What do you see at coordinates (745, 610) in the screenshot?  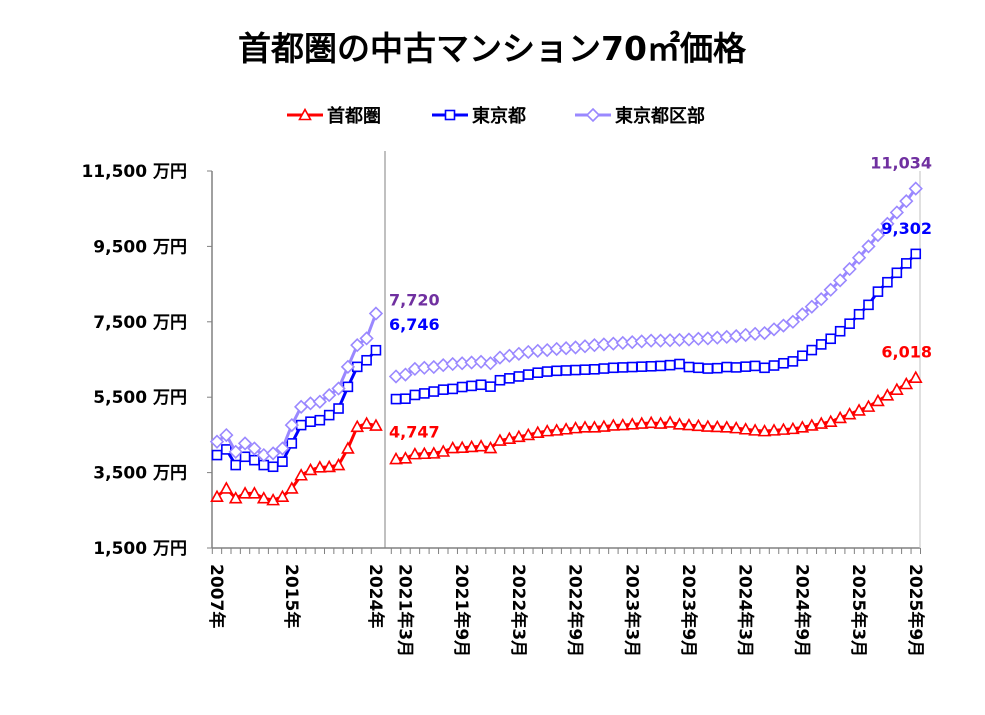 I see `x-tick-label: 2024年3月` at bounding box center [745, 610].